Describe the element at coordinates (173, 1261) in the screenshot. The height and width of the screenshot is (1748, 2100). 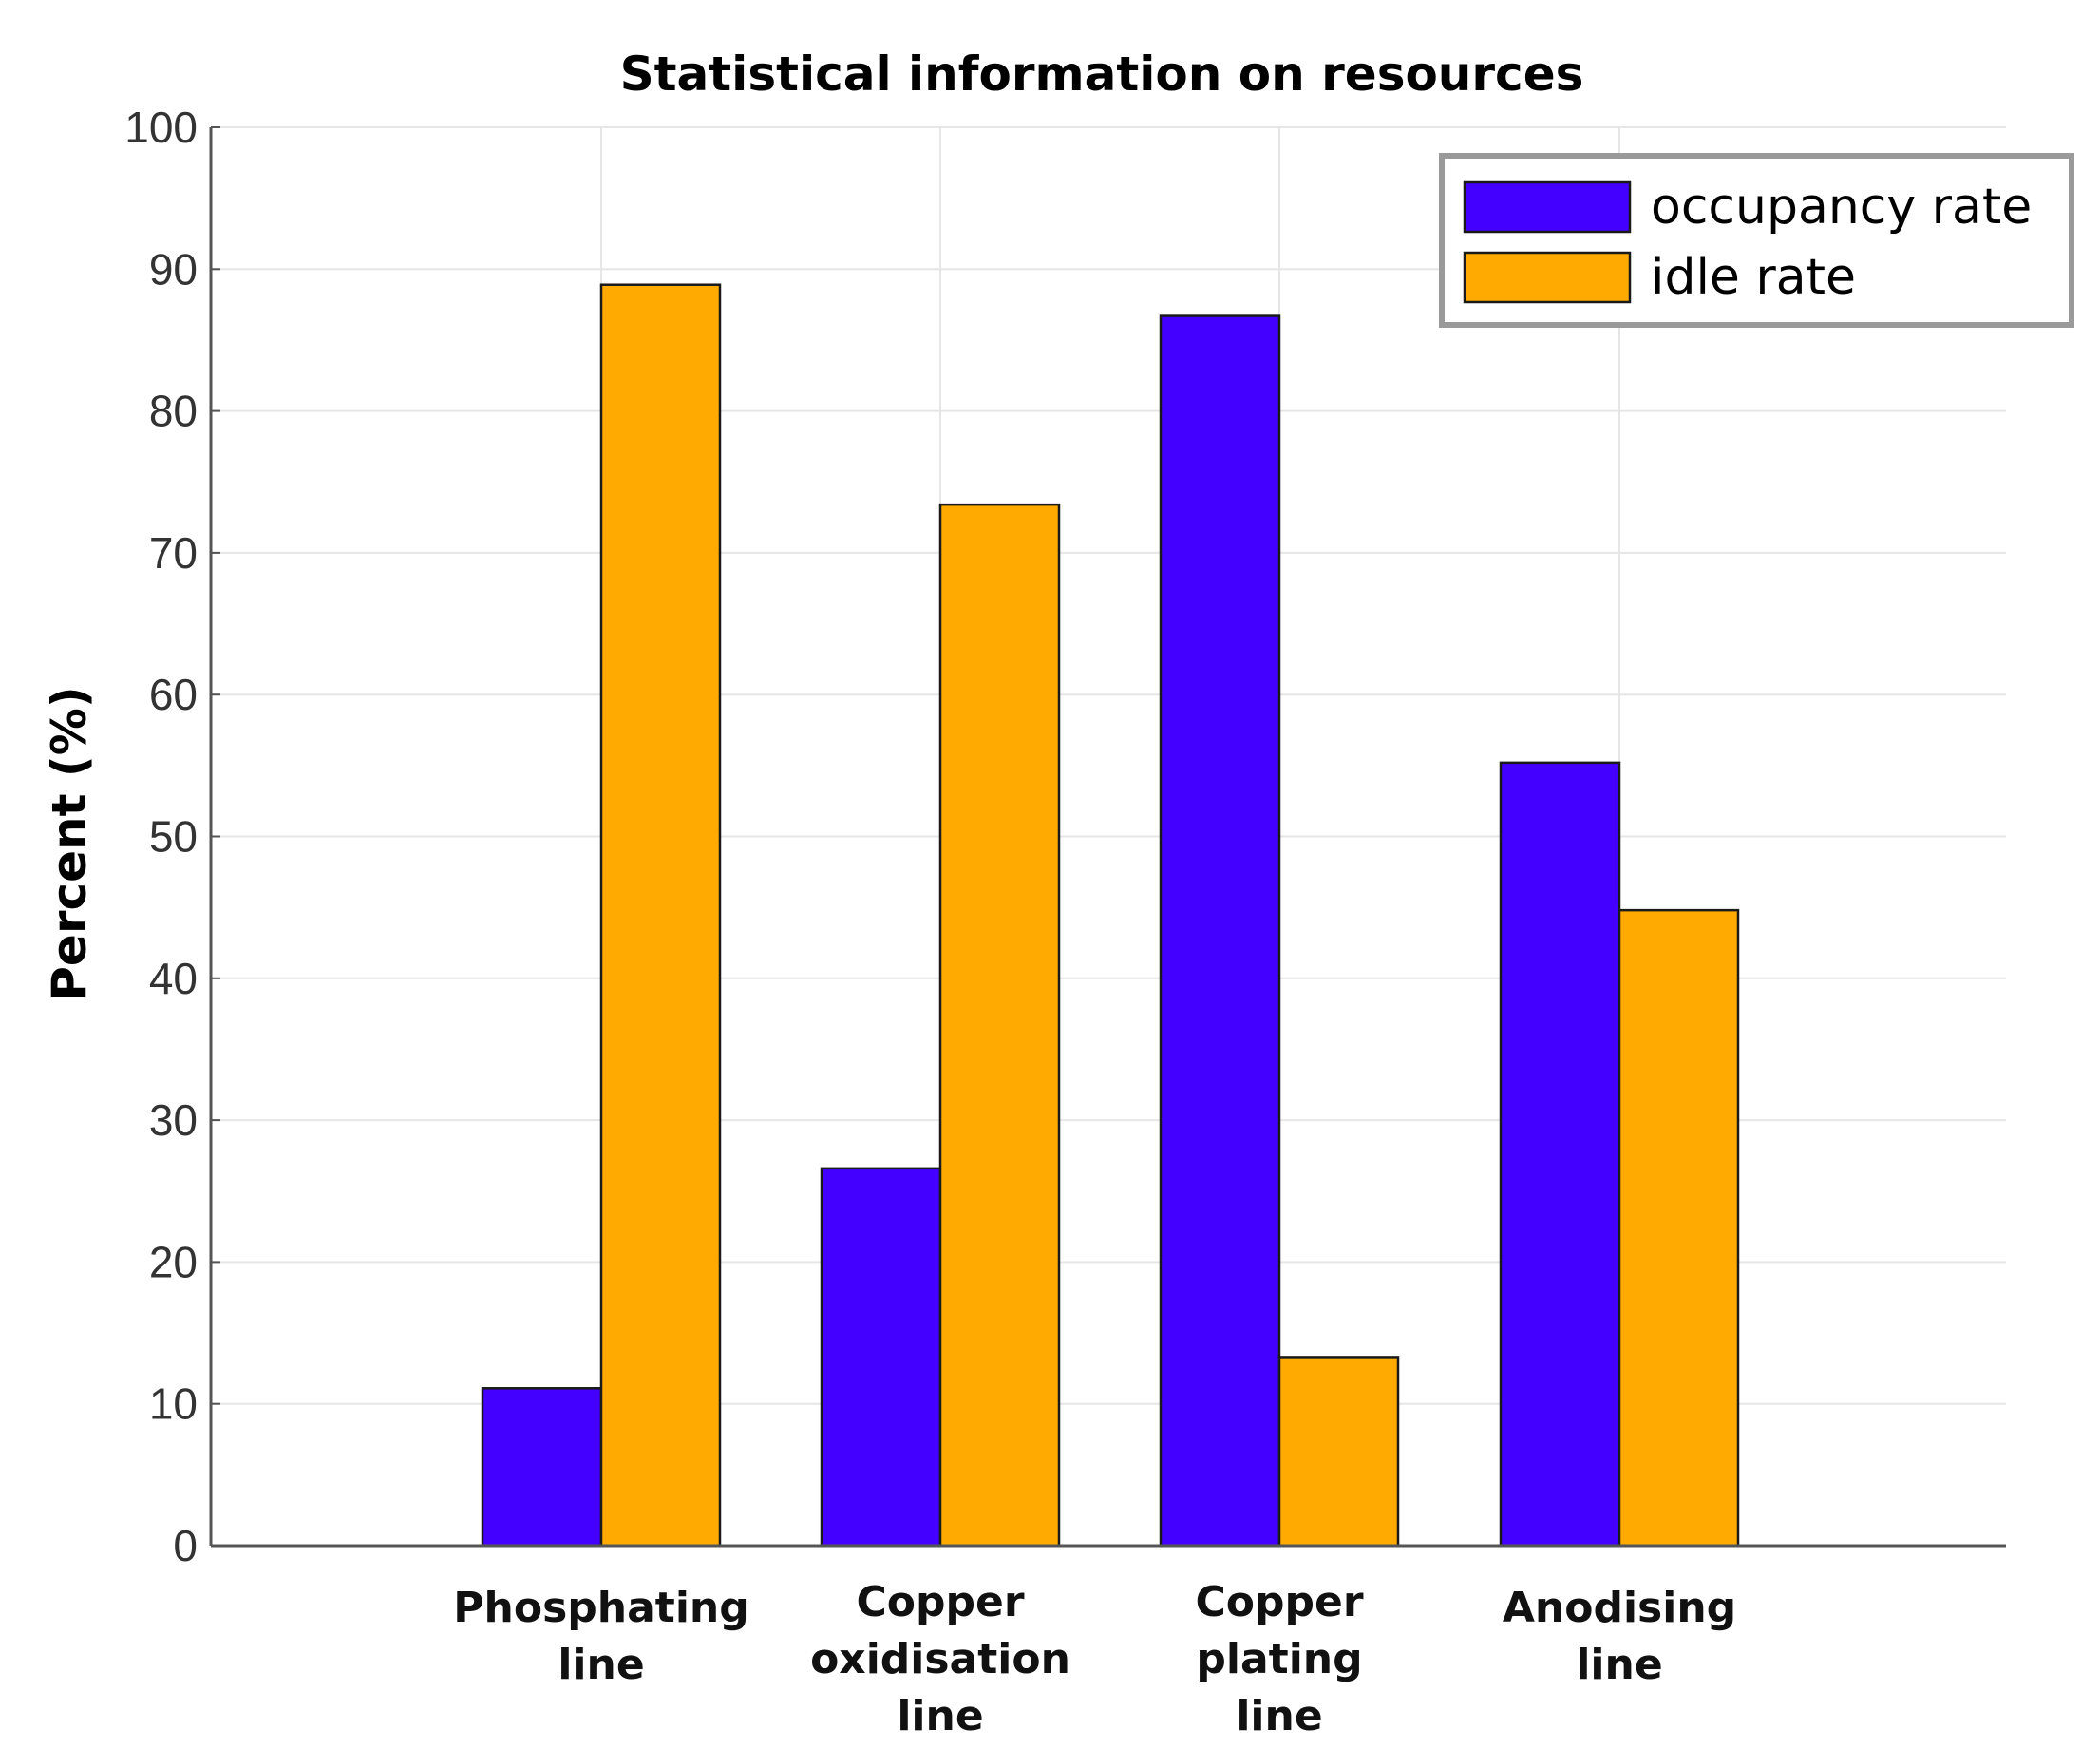
I see `y-tick-label: 20` at that location.